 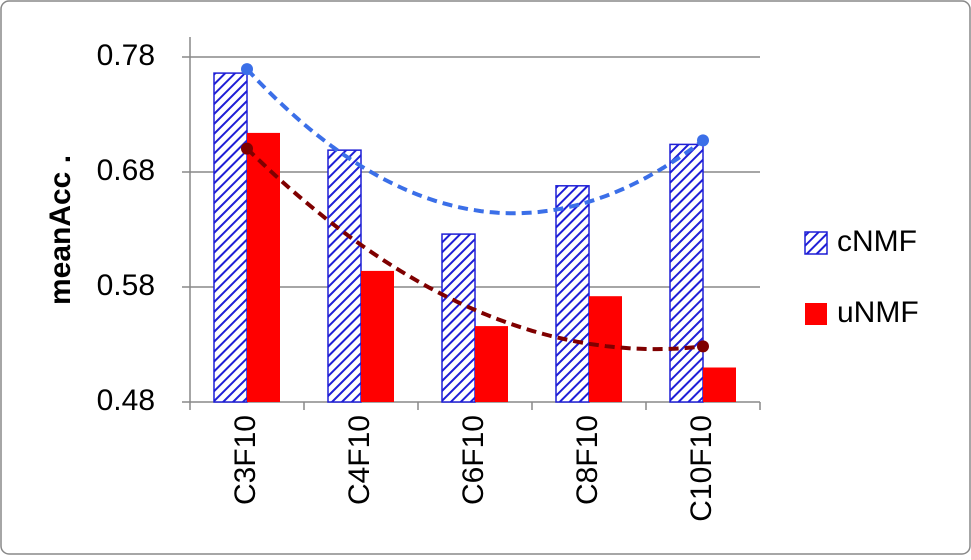 I want to click on legend-label: uNMF, so click(x=878, y=312).